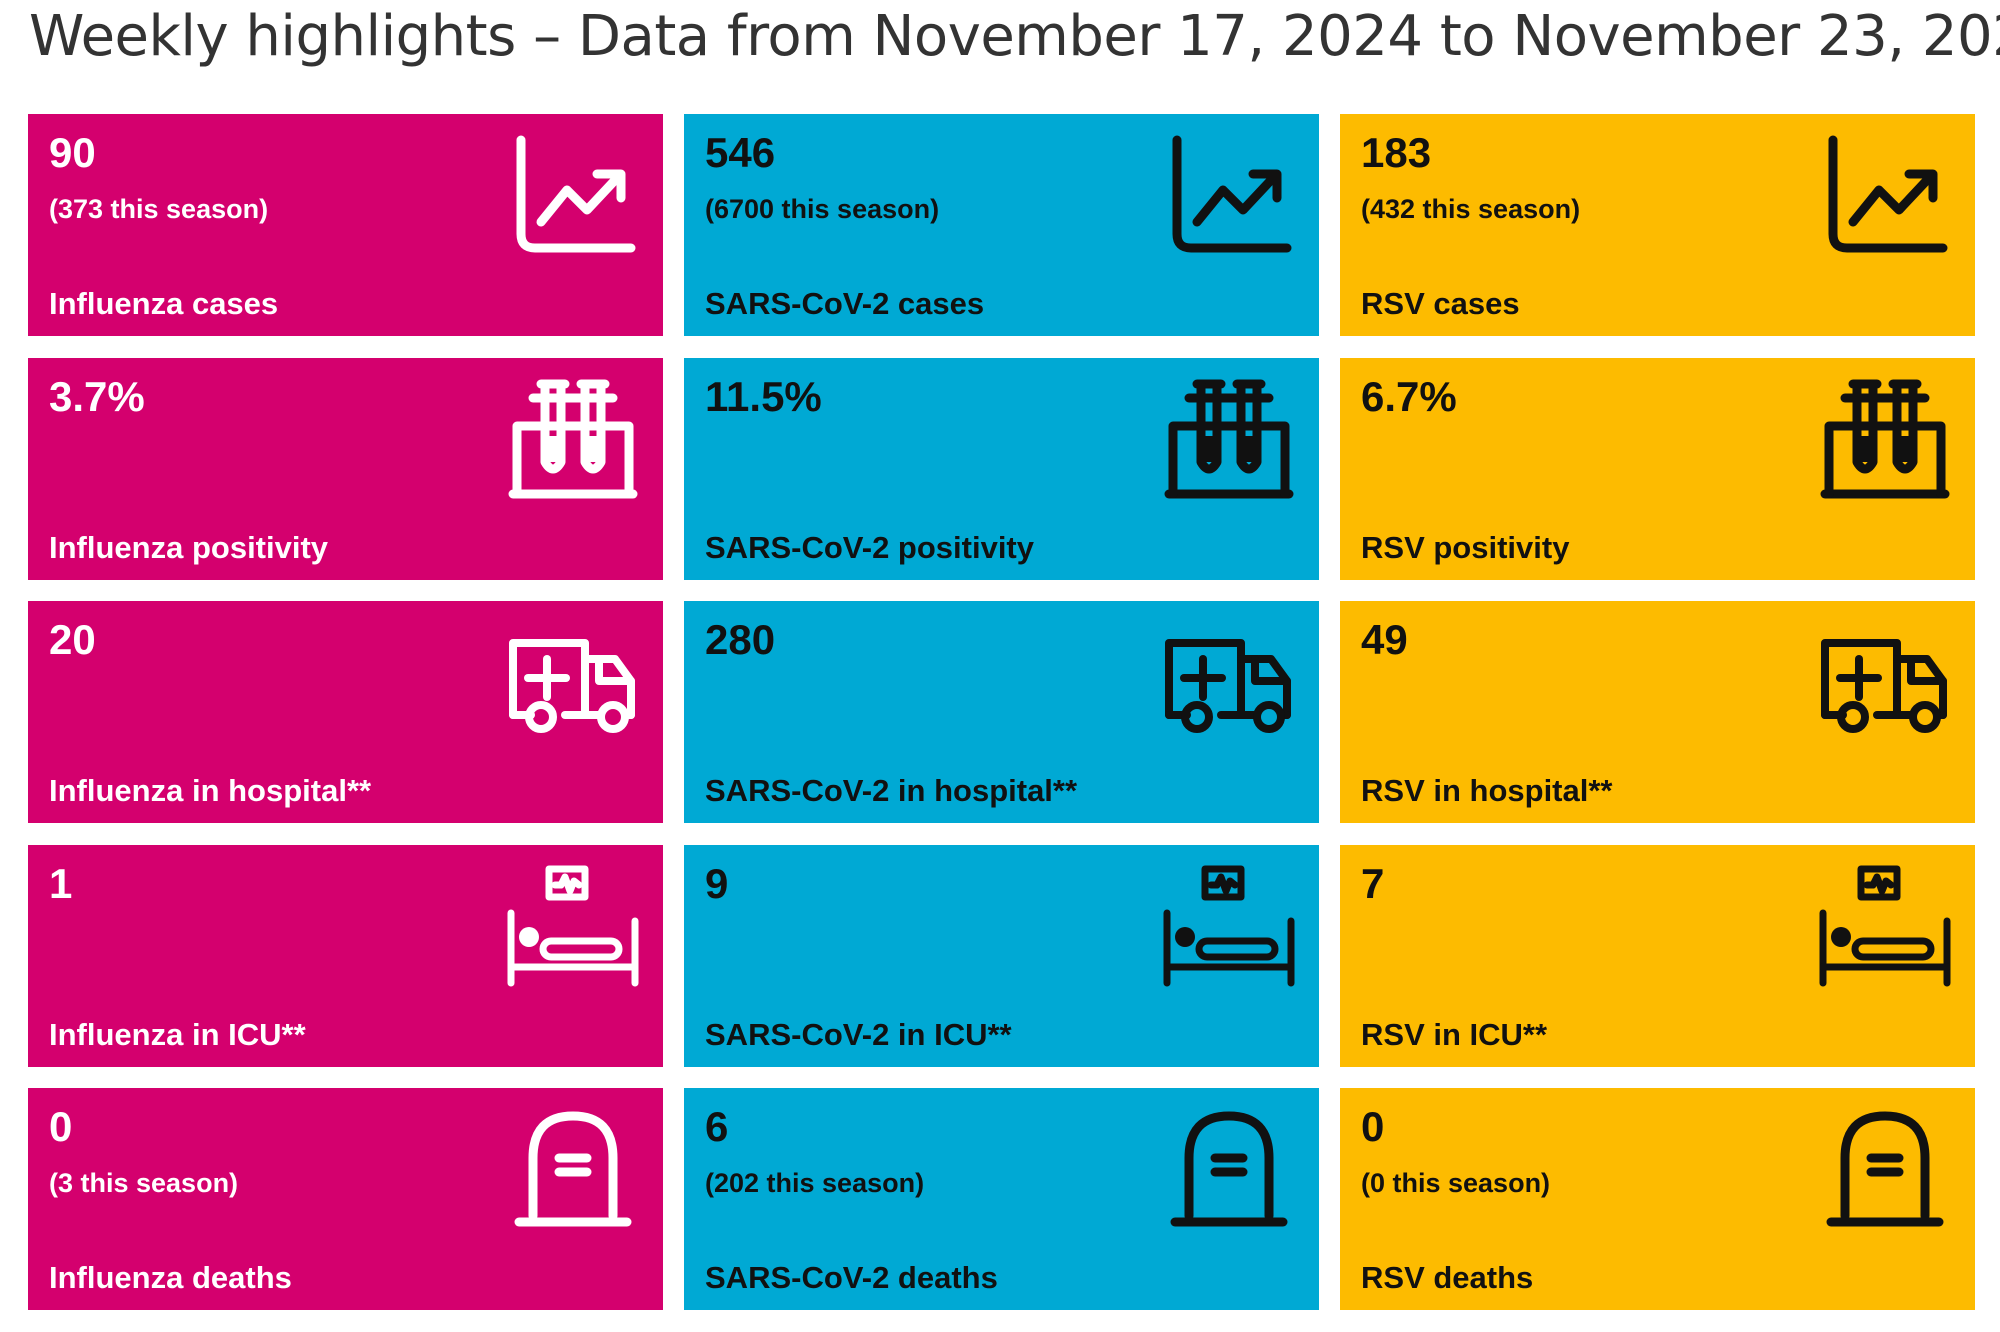 Image resolution: width=2000 pixels, height=1332 pixels. Describe the element at coordinates (177, 1034) in the screenshot. I see `stat-label: Influenza in ICU**` at that location.